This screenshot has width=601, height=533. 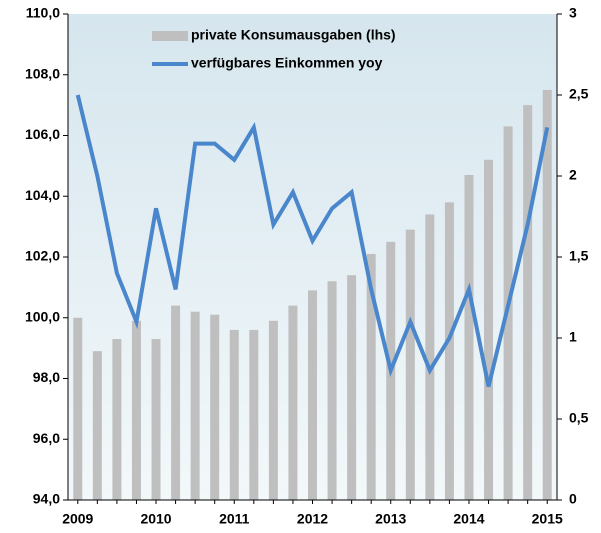 I want to click on x-tick-label: 2012, so click(x=312, y=519).